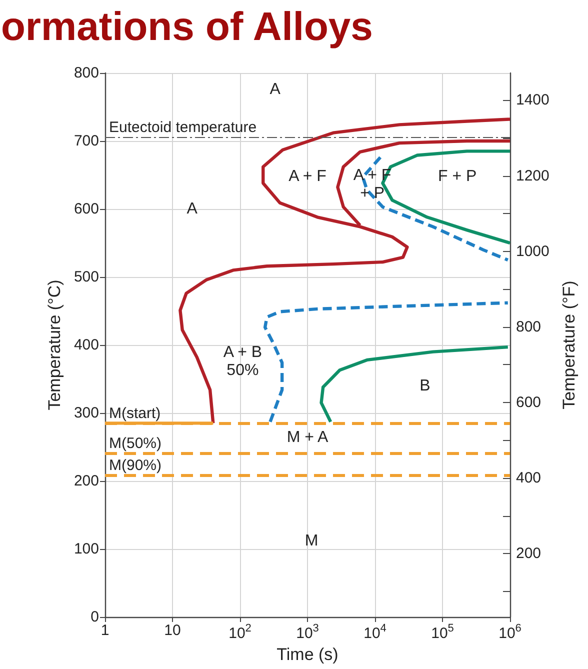  What do you see at coordinates (568, 345) in the screenshot?
I see `y2-axis-title: Temperature (°F)` at bounding box center [568, 345].